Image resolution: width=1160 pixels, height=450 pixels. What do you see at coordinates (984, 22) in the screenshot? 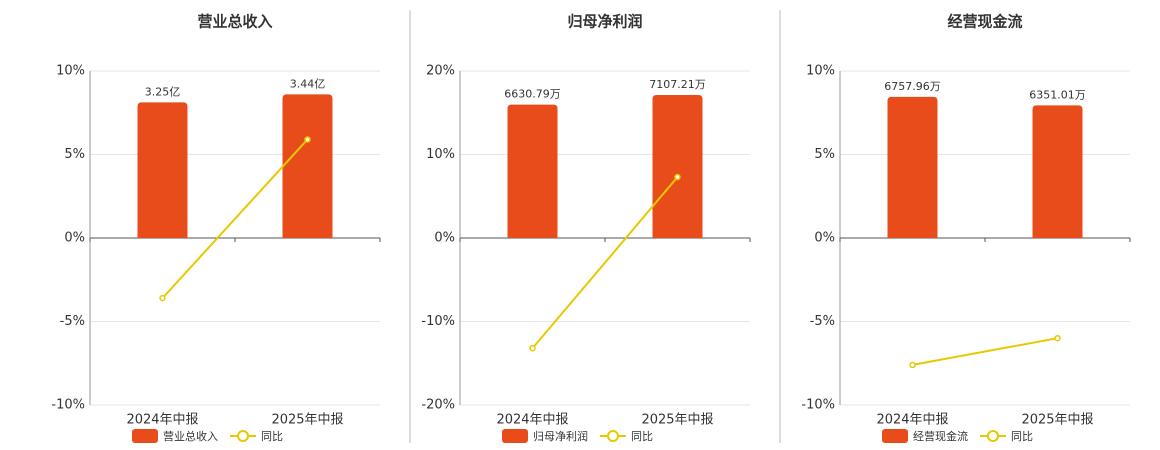
I see `chart-title: 经营现金流` at bounding box center [984, 22].